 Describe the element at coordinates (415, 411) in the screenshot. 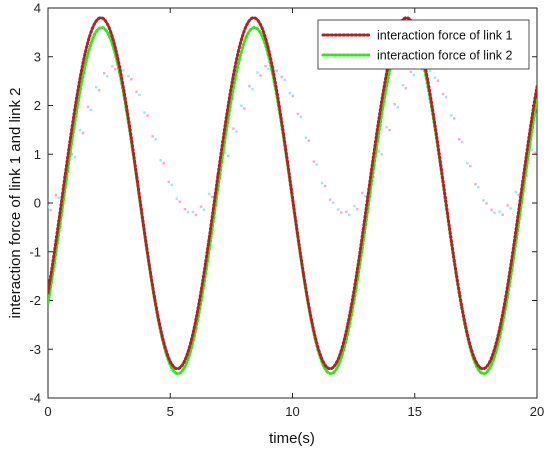

I see `x-tick-label: 15` at that location.